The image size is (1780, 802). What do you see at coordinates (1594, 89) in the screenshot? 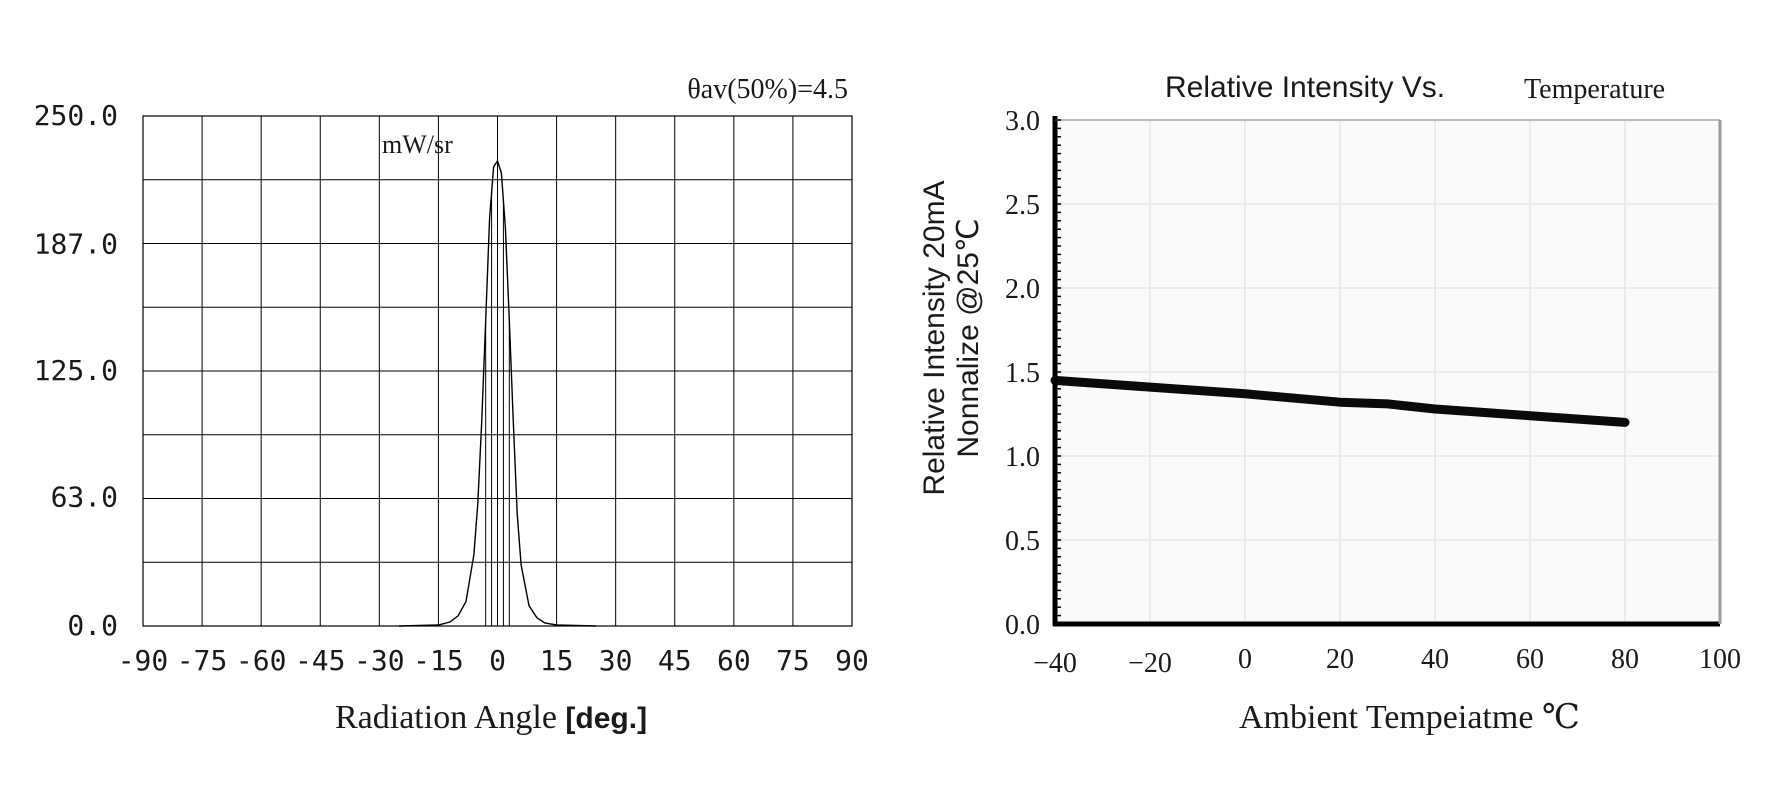
I see `temperature-chart-title-suffix: Temperature` at bounding box center [1594, 89].